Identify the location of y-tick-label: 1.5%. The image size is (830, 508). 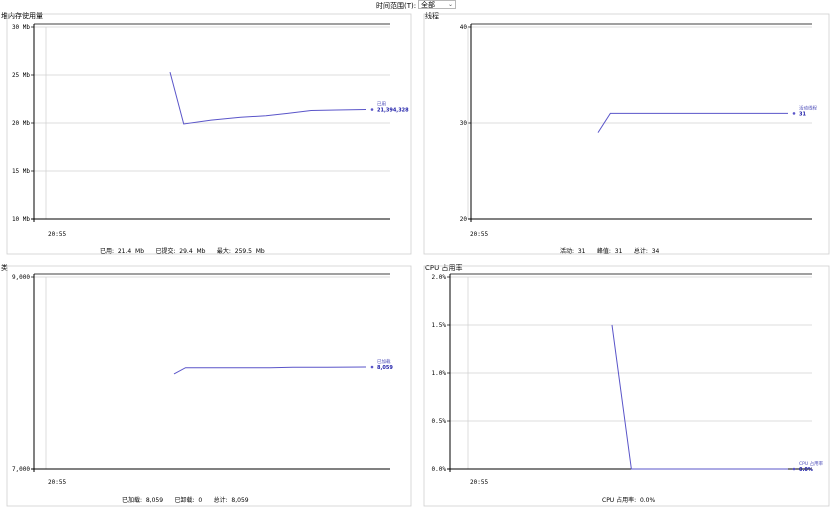
(439, 325).